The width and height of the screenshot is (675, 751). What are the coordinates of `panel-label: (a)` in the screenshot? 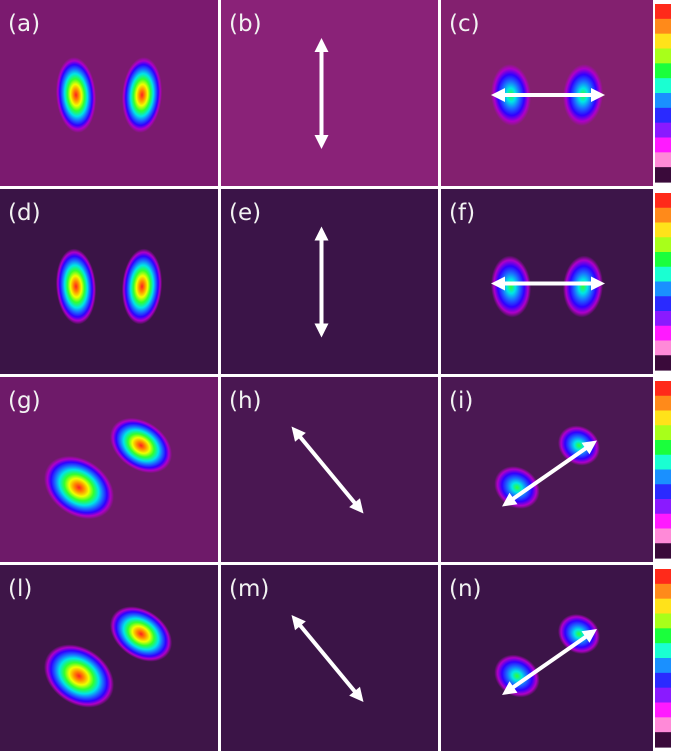 It's located at (24, 24).